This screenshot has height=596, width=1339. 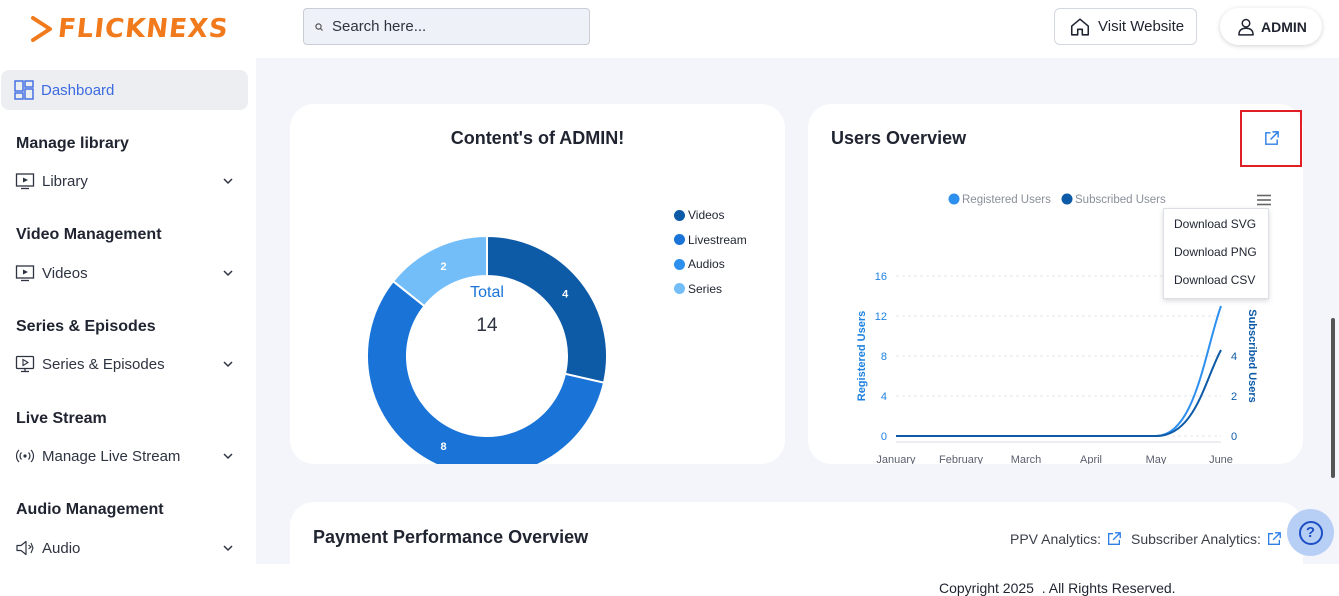 I want to click on donut-slice-series, so click(x=439, y=271).